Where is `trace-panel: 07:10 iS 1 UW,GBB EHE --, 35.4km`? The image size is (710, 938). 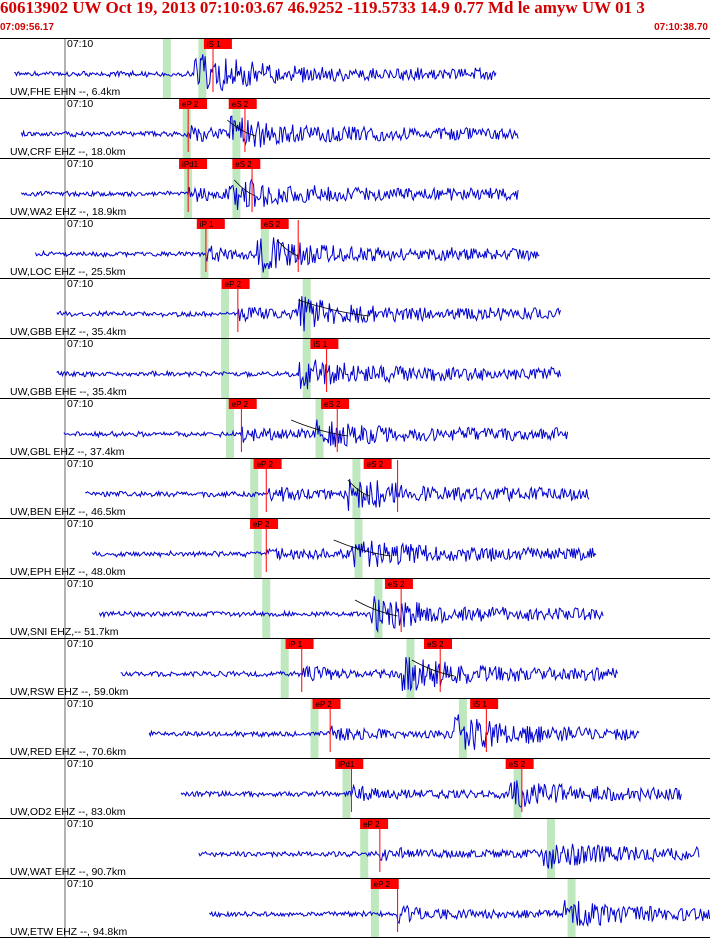 trace-panel: 07:10 iS 1 UW,GBB EHE --, 35.4km is located at coordinates (355, 368).